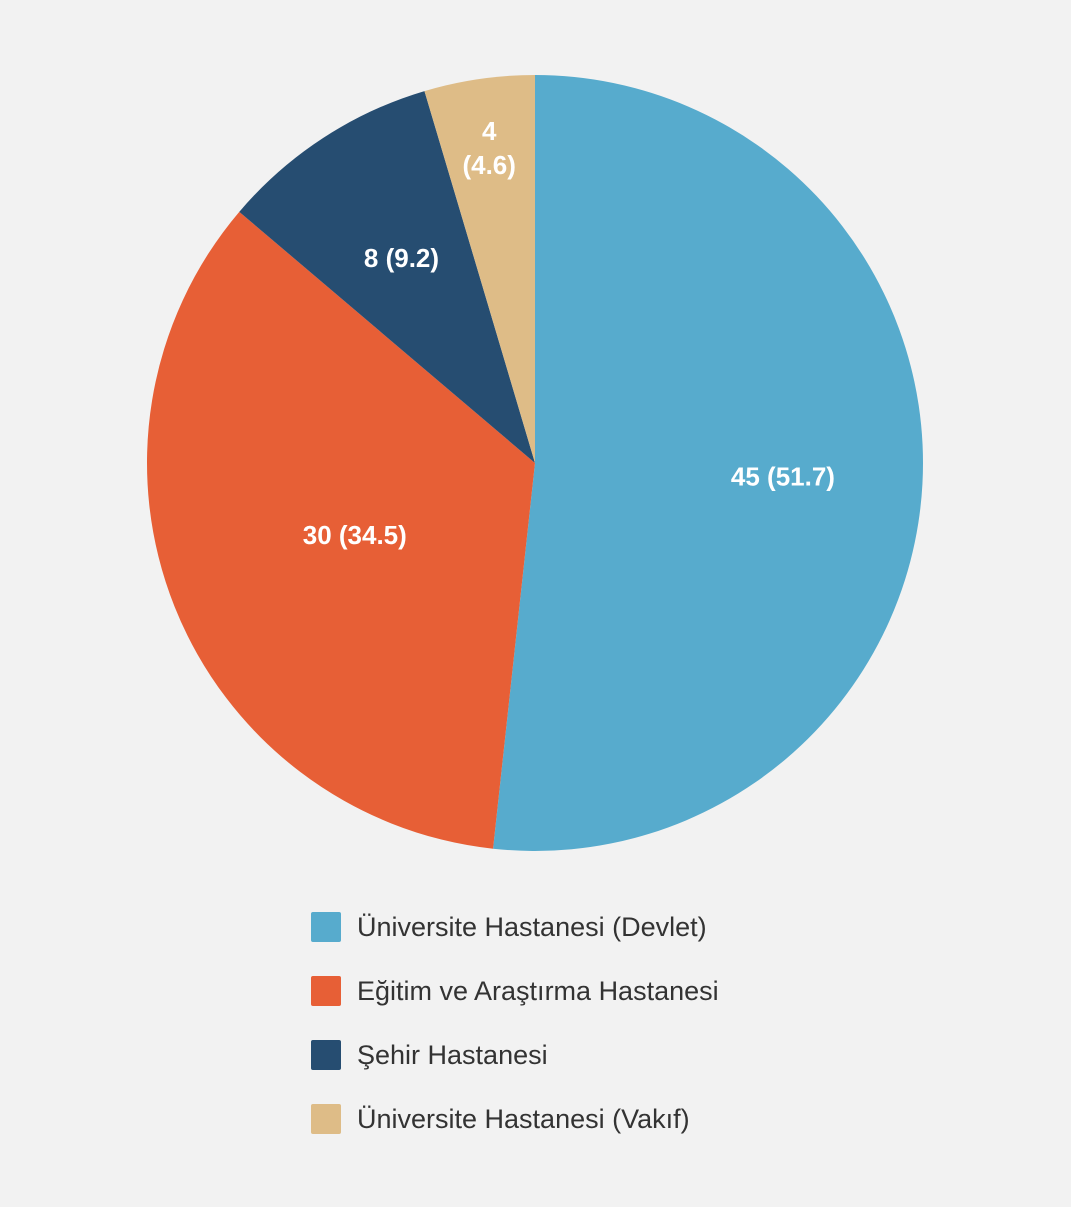 This screenshot has height=1207, width=1071. Describe the element at coordinates (355, 535) in the screenshot. I see `slice-label-egitim-arastirma: 30 (34.5)` at that location.